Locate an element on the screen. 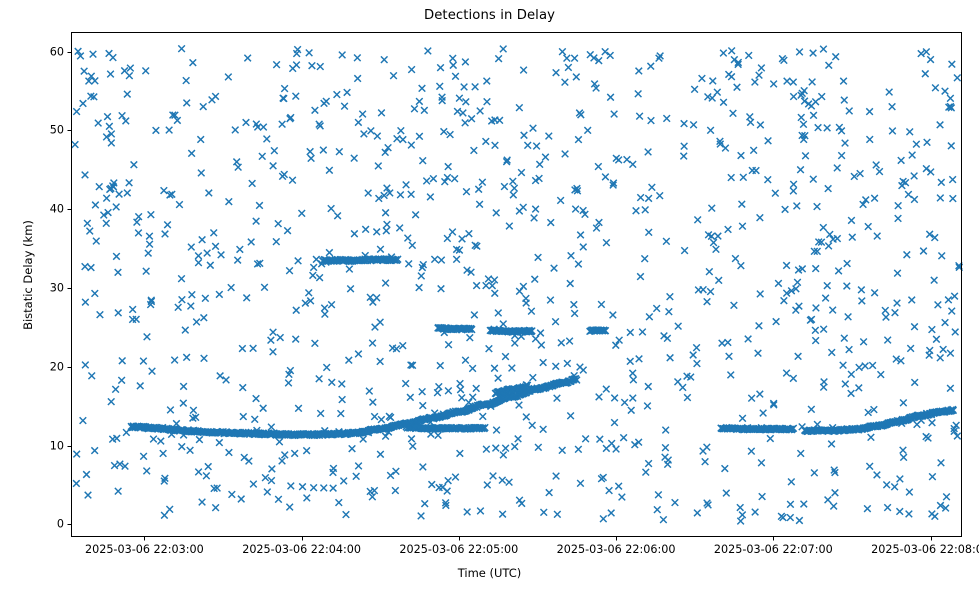 Image resolution: width=979 pixels, height=590 pixels. x-axis-label: Time (UTC) is located at coordinates (489, 573).